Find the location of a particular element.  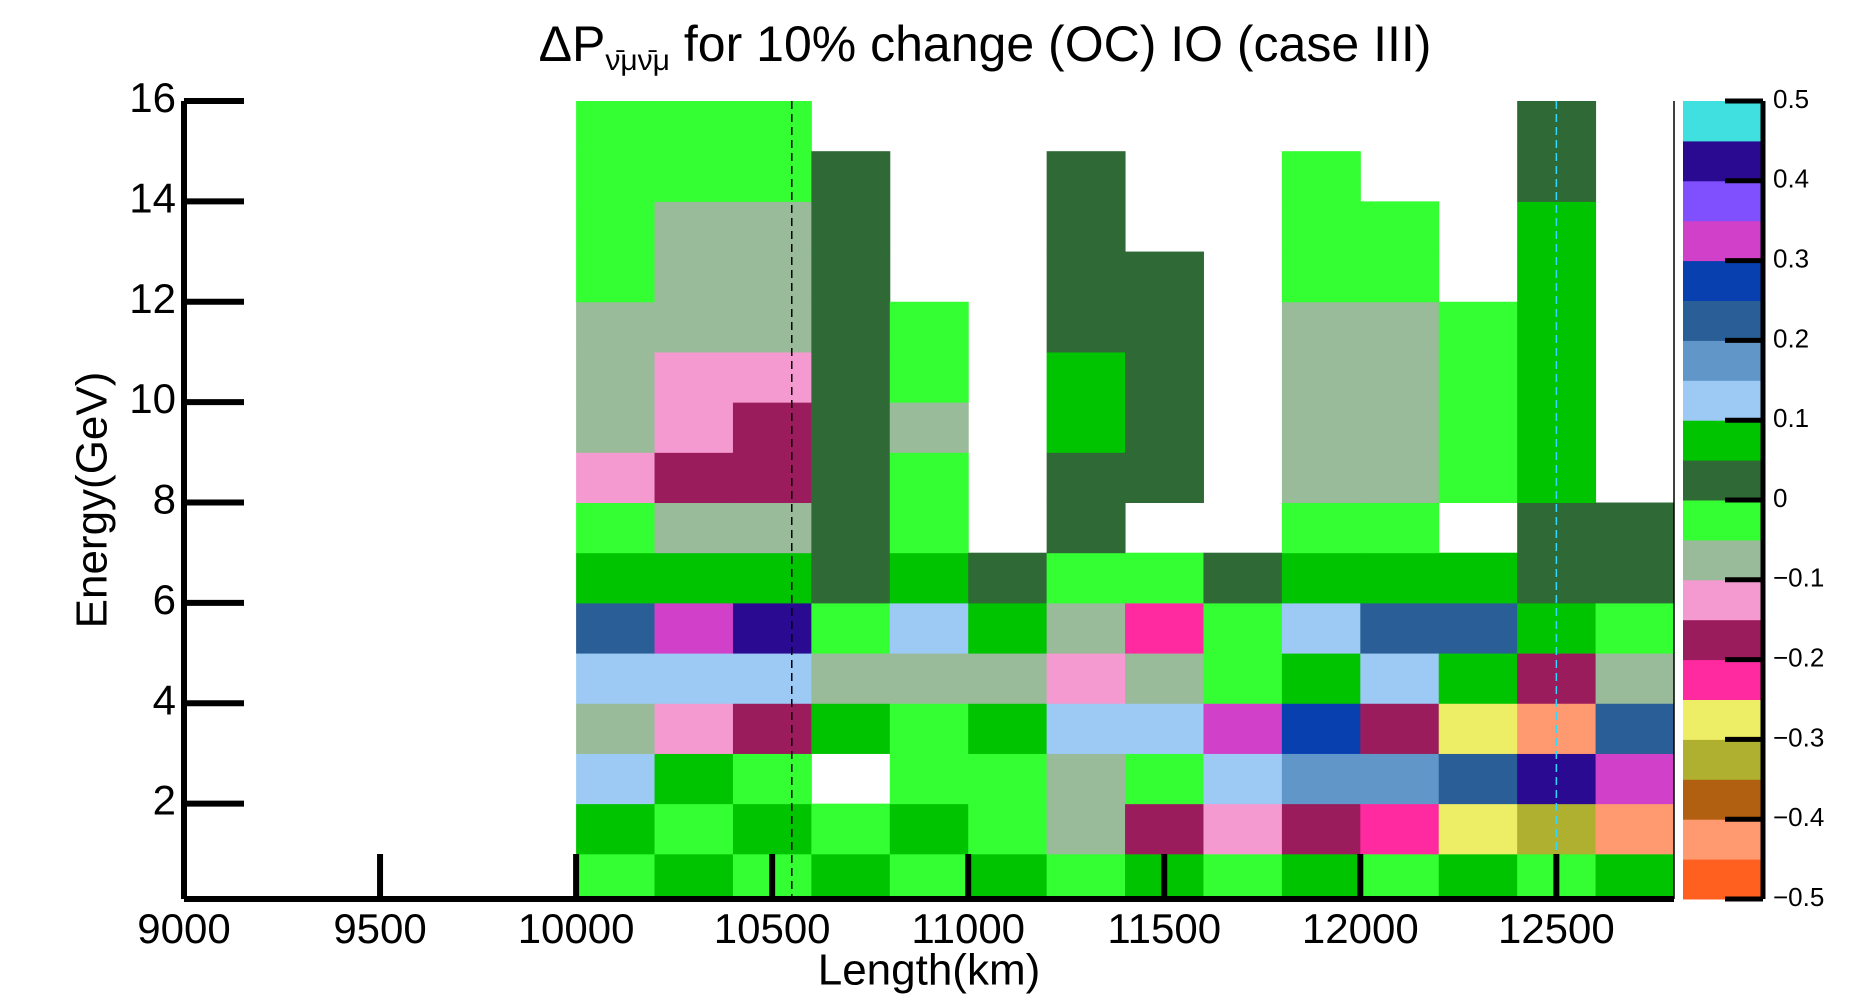

title-text: for 10% change (OC) IO (case III) is located at coordinates (1058, 44).